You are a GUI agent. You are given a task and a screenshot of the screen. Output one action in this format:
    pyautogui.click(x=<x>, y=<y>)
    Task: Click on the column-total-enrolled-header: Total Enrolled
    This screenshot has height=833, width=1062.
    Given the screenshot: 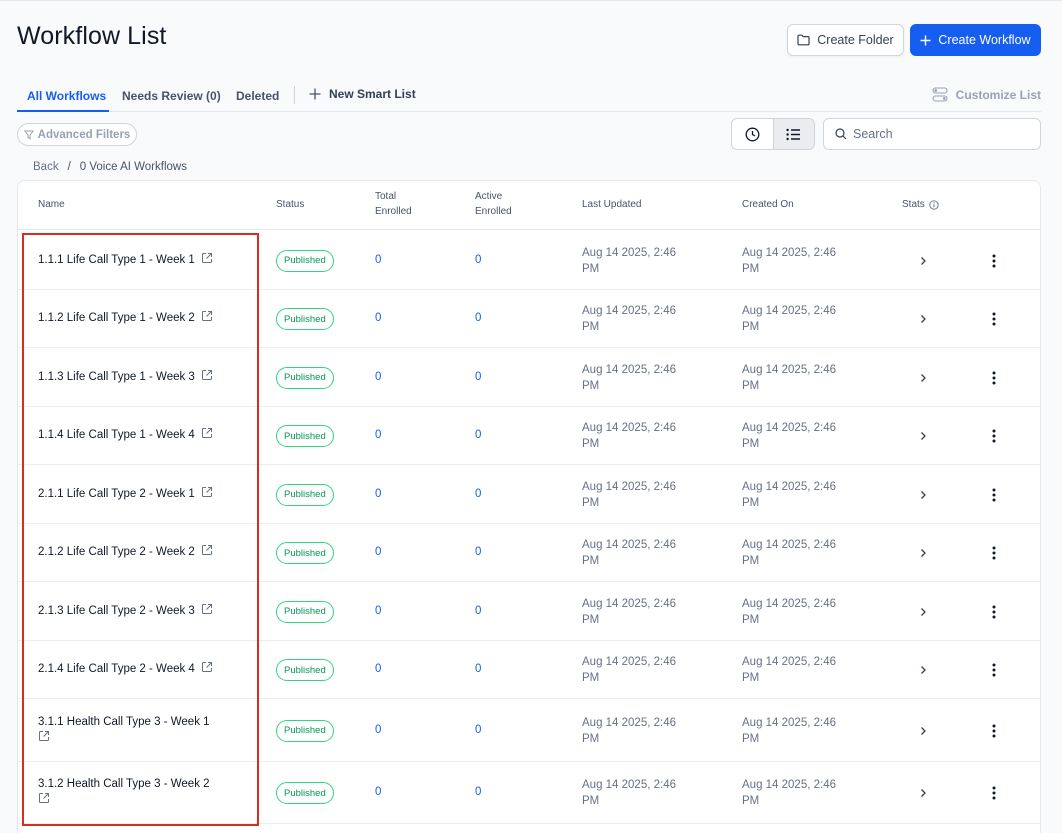 What is the action you would take?
    pyautogui.click(x=393, y=204)
    